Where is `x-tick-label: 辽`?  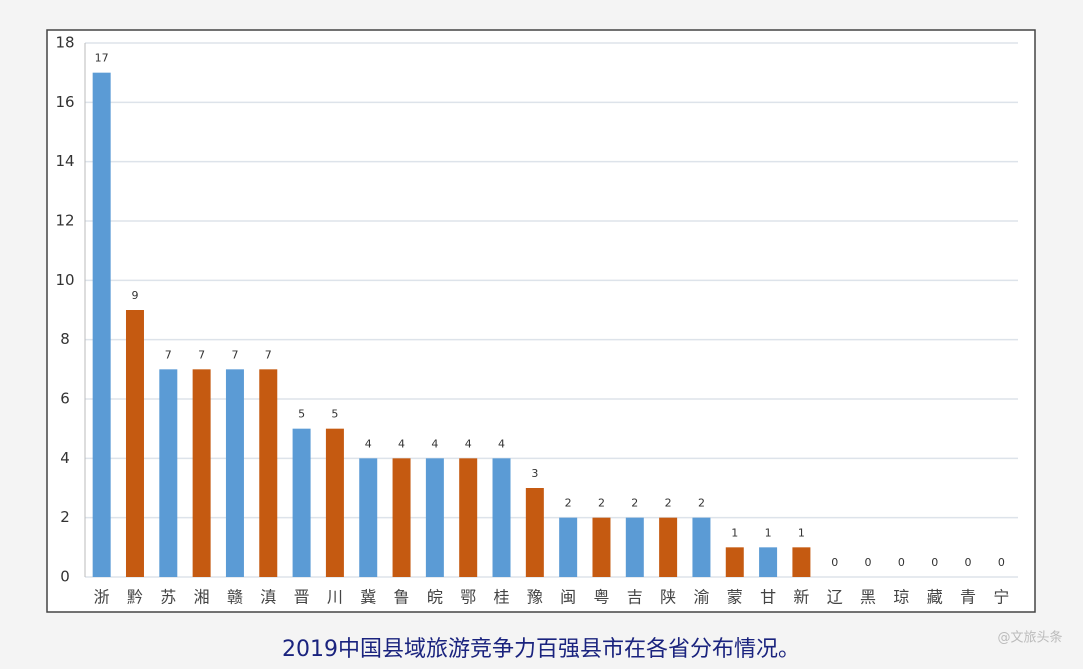 x-tick-label: 辽 is located at coordinates (835, 597).